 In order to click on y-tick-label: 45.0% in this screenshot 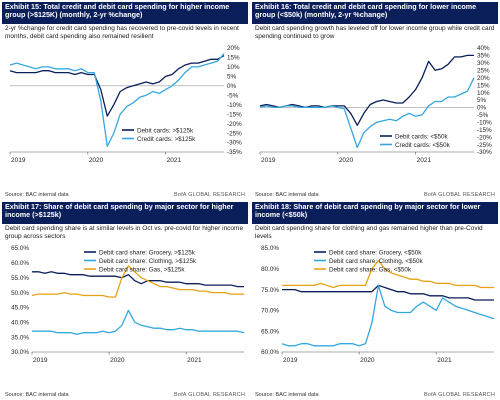, I will do `click(20, 308)`.